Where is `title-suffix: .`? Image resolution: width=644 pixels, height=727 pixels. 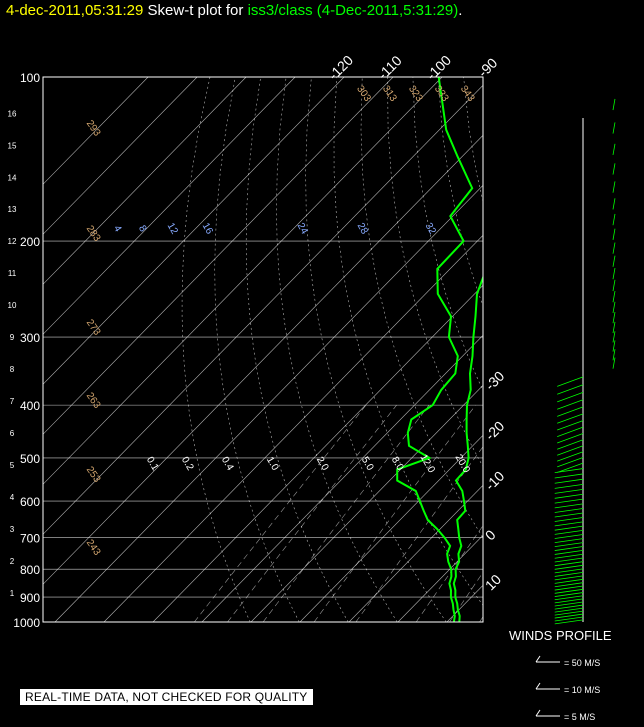
title-suffix: . is located at coordinates (460, 10).